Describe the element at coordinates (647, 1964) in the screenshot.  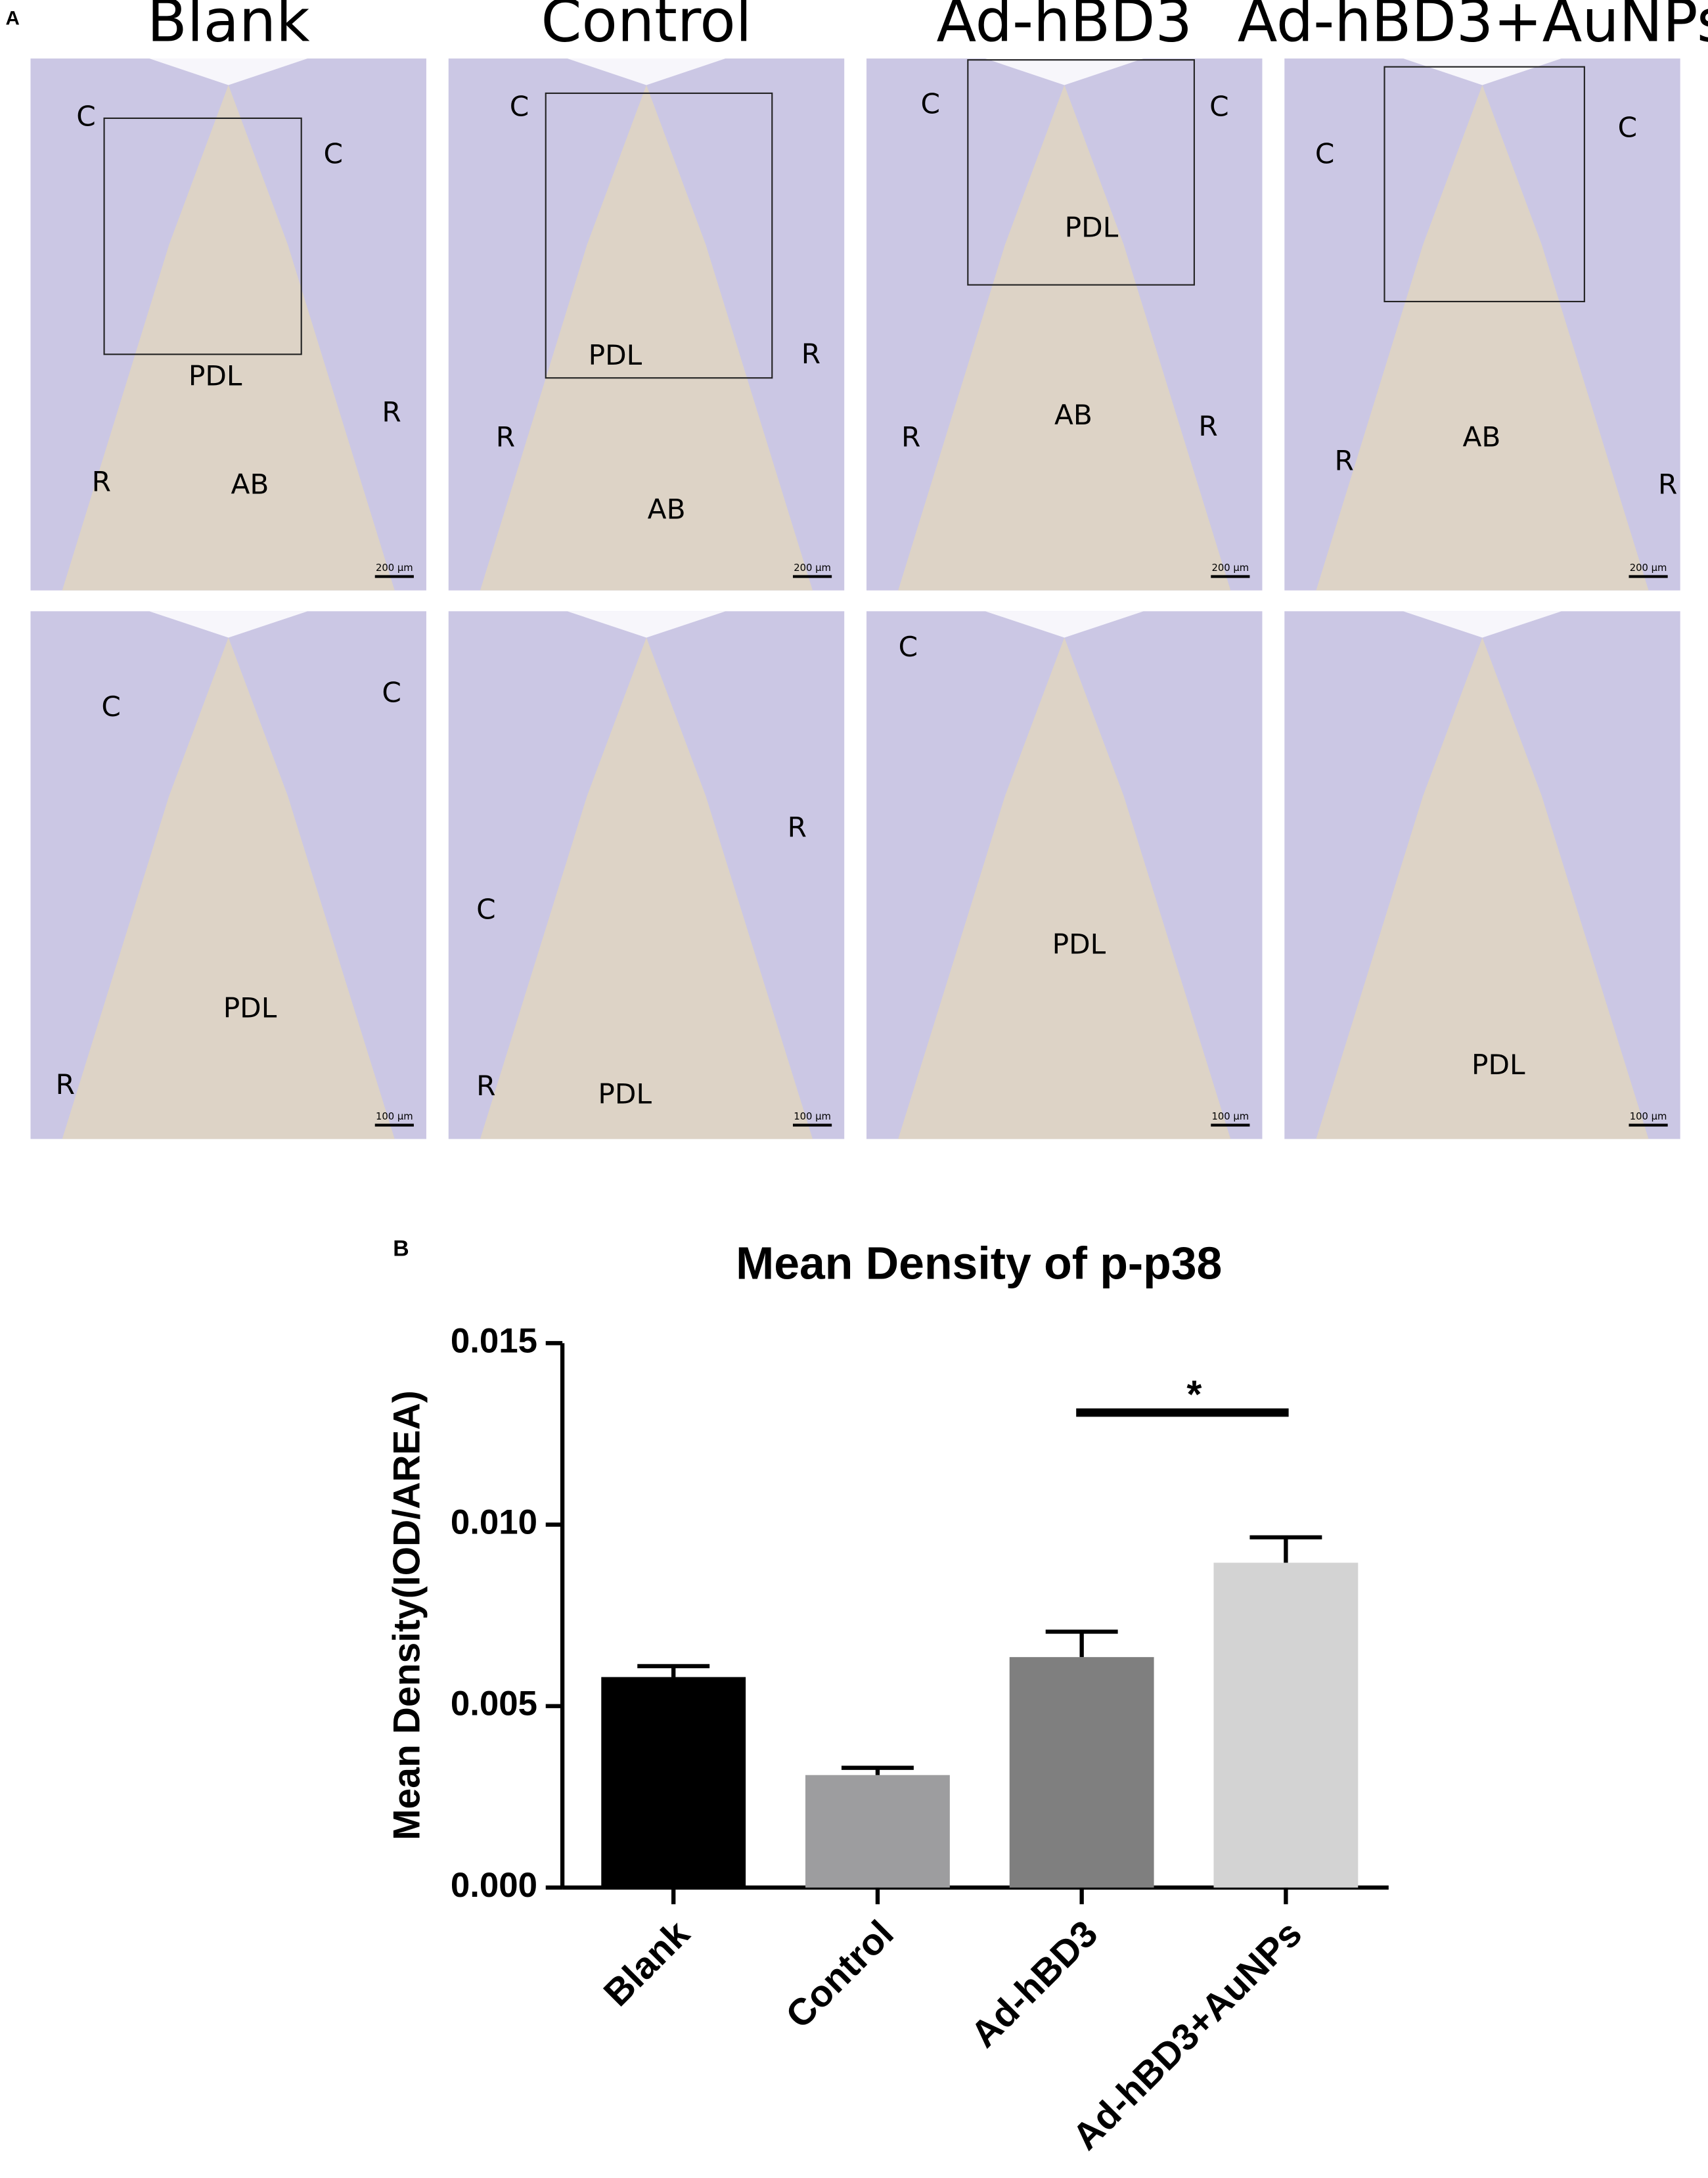
I see `x-tick-label: Blank` at that location.